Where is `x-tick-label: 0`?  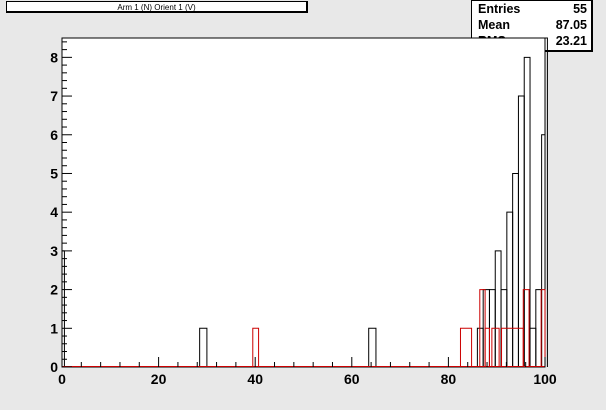
x-tick-label: 0 is located at coordinates (62, 379).